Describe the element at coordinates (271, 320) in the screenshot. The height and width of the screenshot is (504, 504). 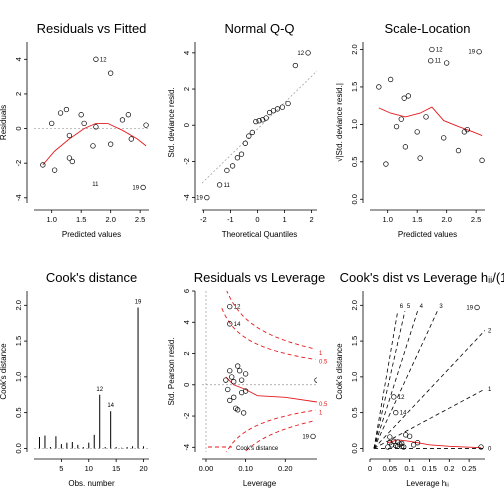
I see `cooks-distance-contour` at that location.